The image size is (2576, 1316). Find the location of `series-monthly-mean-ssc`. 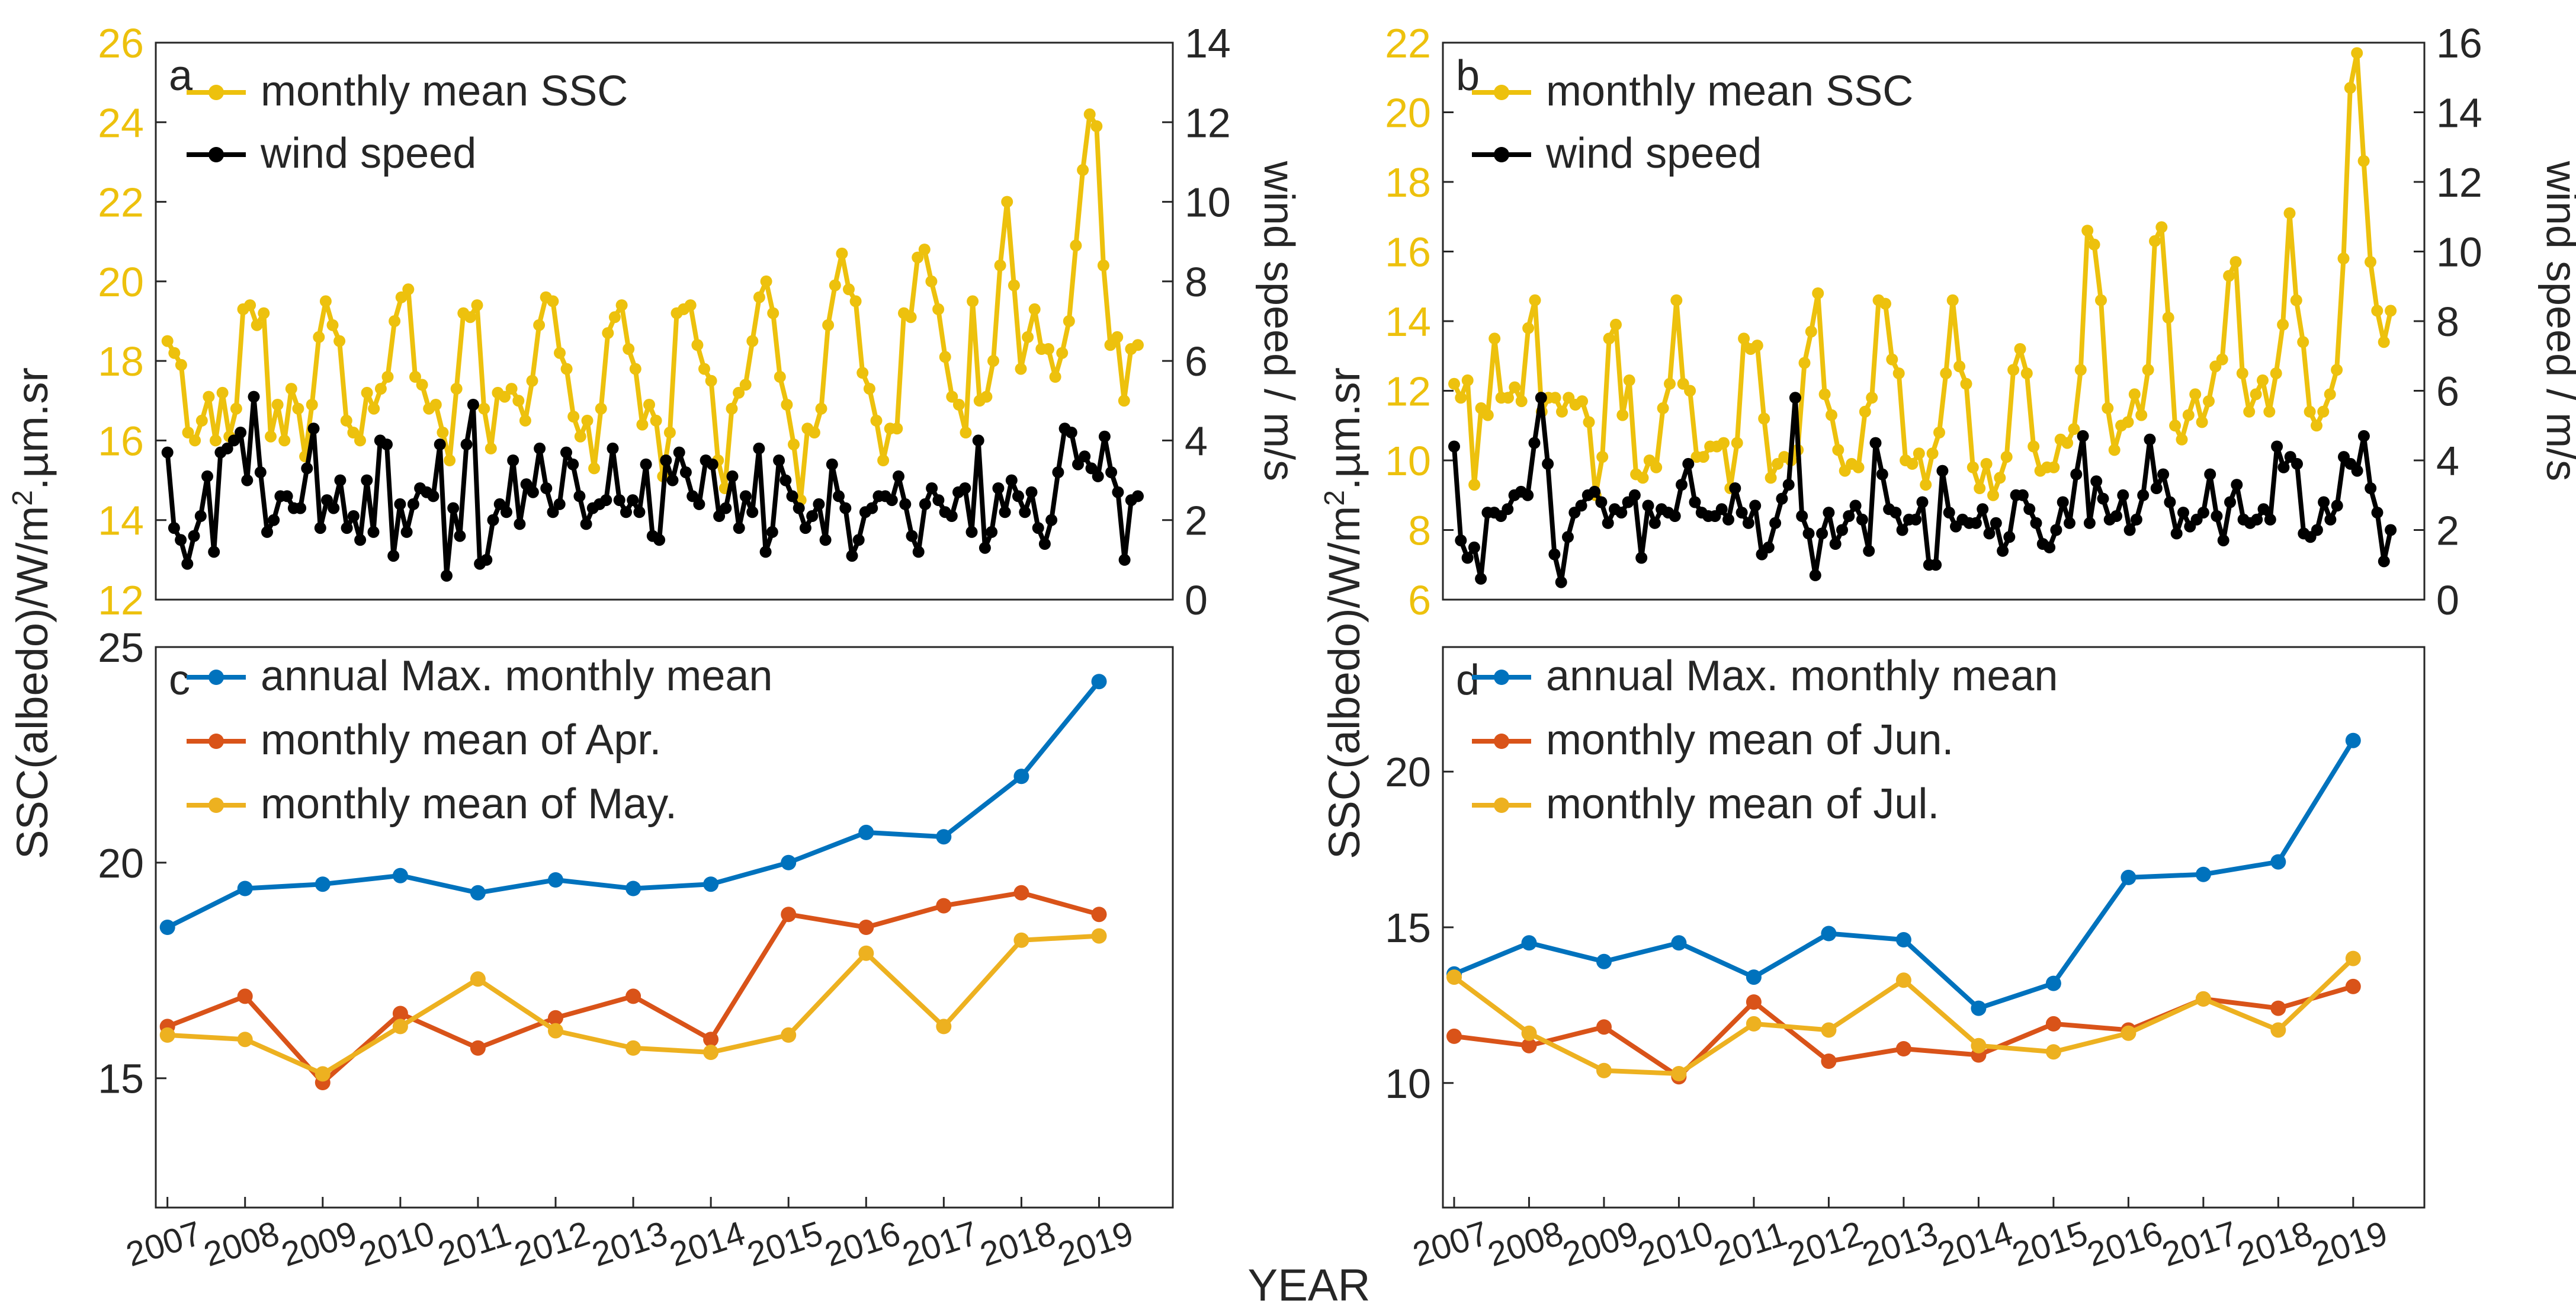

series-monthly-mean-ssc is located at coordinates (652, 307).